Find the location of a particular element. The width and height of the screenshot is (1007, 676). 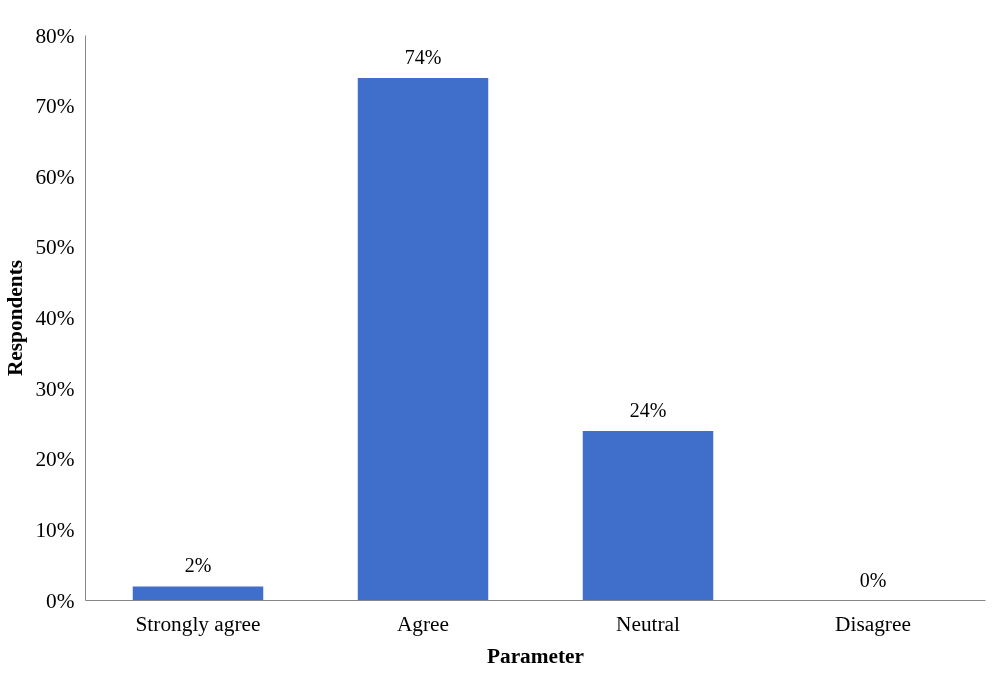

data-label: 2% is located at coordinates (198, 565).